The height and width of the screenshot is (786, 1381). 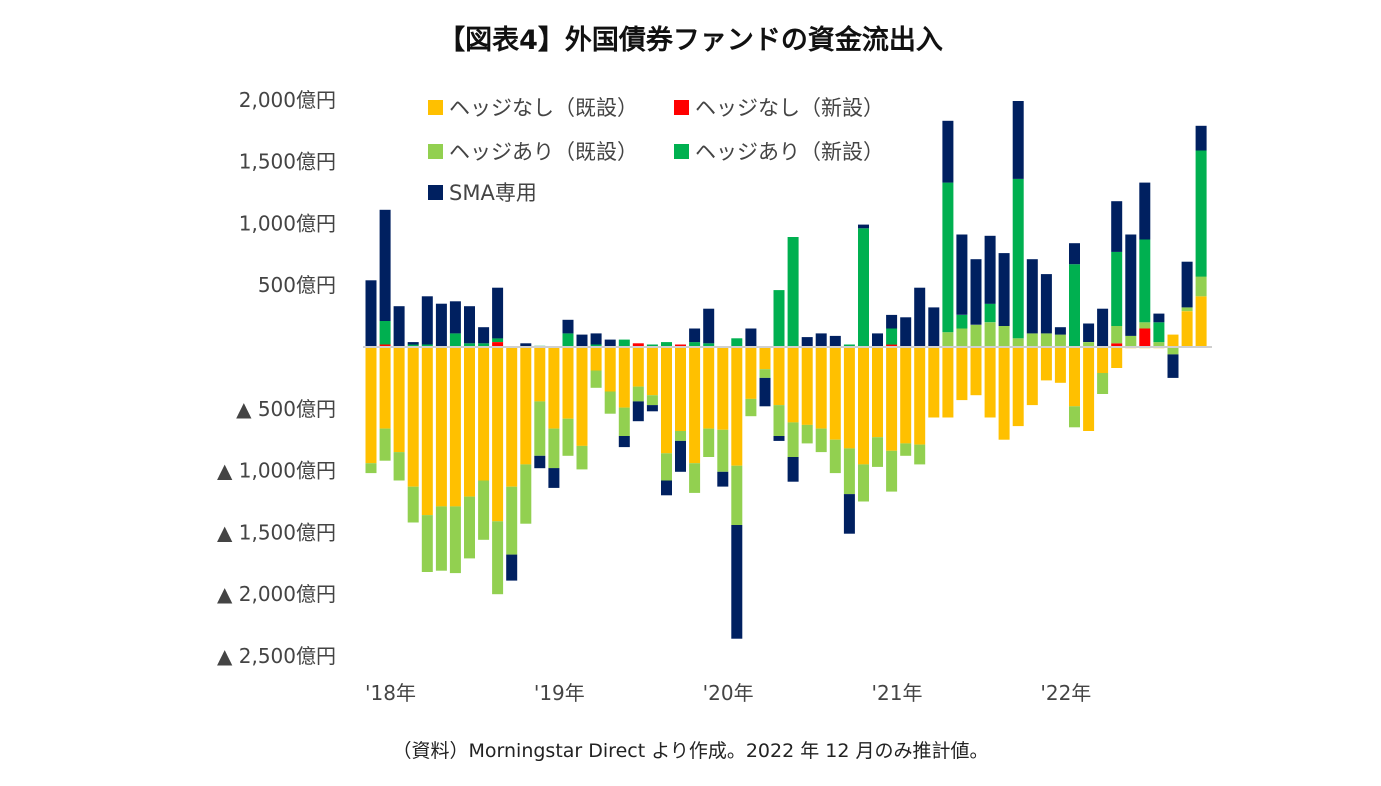 What do you see at coordinates (559, 693) in the screenshot?
I see `x-tick-label: '19年` at bounding box center [559, 693].